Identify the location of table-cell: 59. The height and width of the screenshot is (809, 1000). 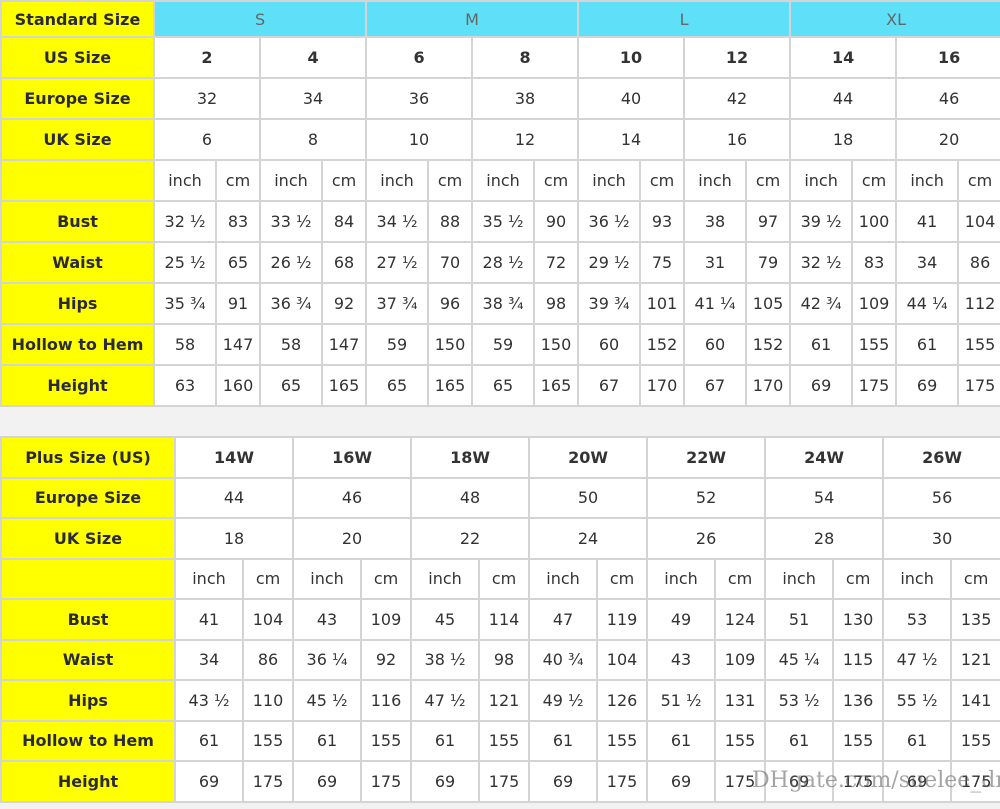
(503, 344).